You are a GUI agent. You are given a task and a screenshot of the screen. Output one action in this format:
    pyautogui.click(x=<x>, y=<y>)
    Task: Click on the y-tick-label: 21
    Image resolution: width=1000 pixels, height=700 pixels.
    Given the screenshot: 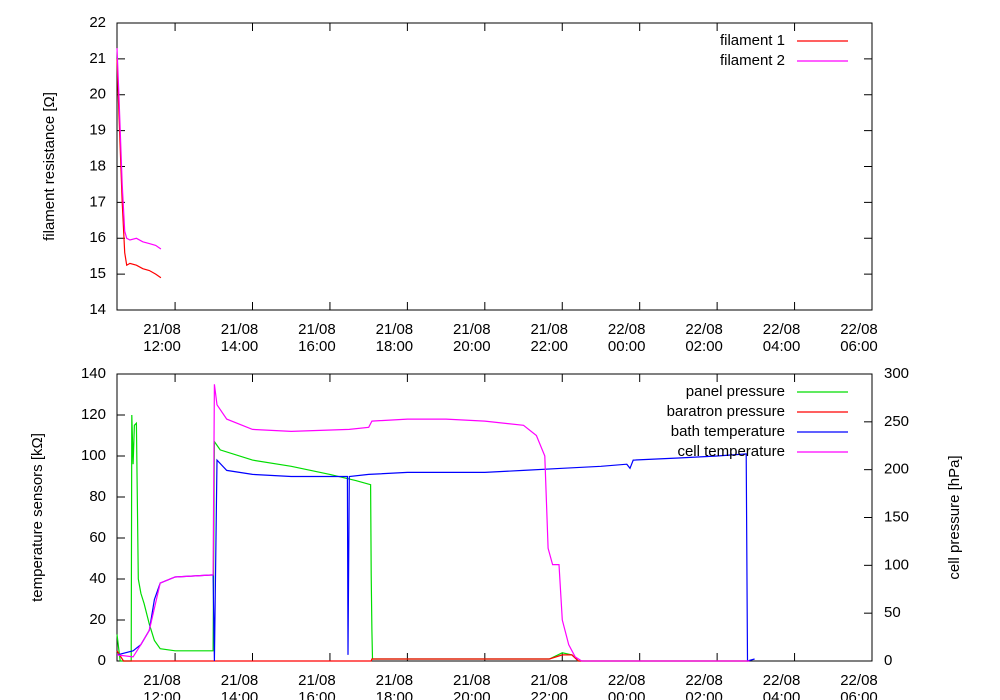 What is the action you would take?
    pyautogui.click(x=97, y=58)
    